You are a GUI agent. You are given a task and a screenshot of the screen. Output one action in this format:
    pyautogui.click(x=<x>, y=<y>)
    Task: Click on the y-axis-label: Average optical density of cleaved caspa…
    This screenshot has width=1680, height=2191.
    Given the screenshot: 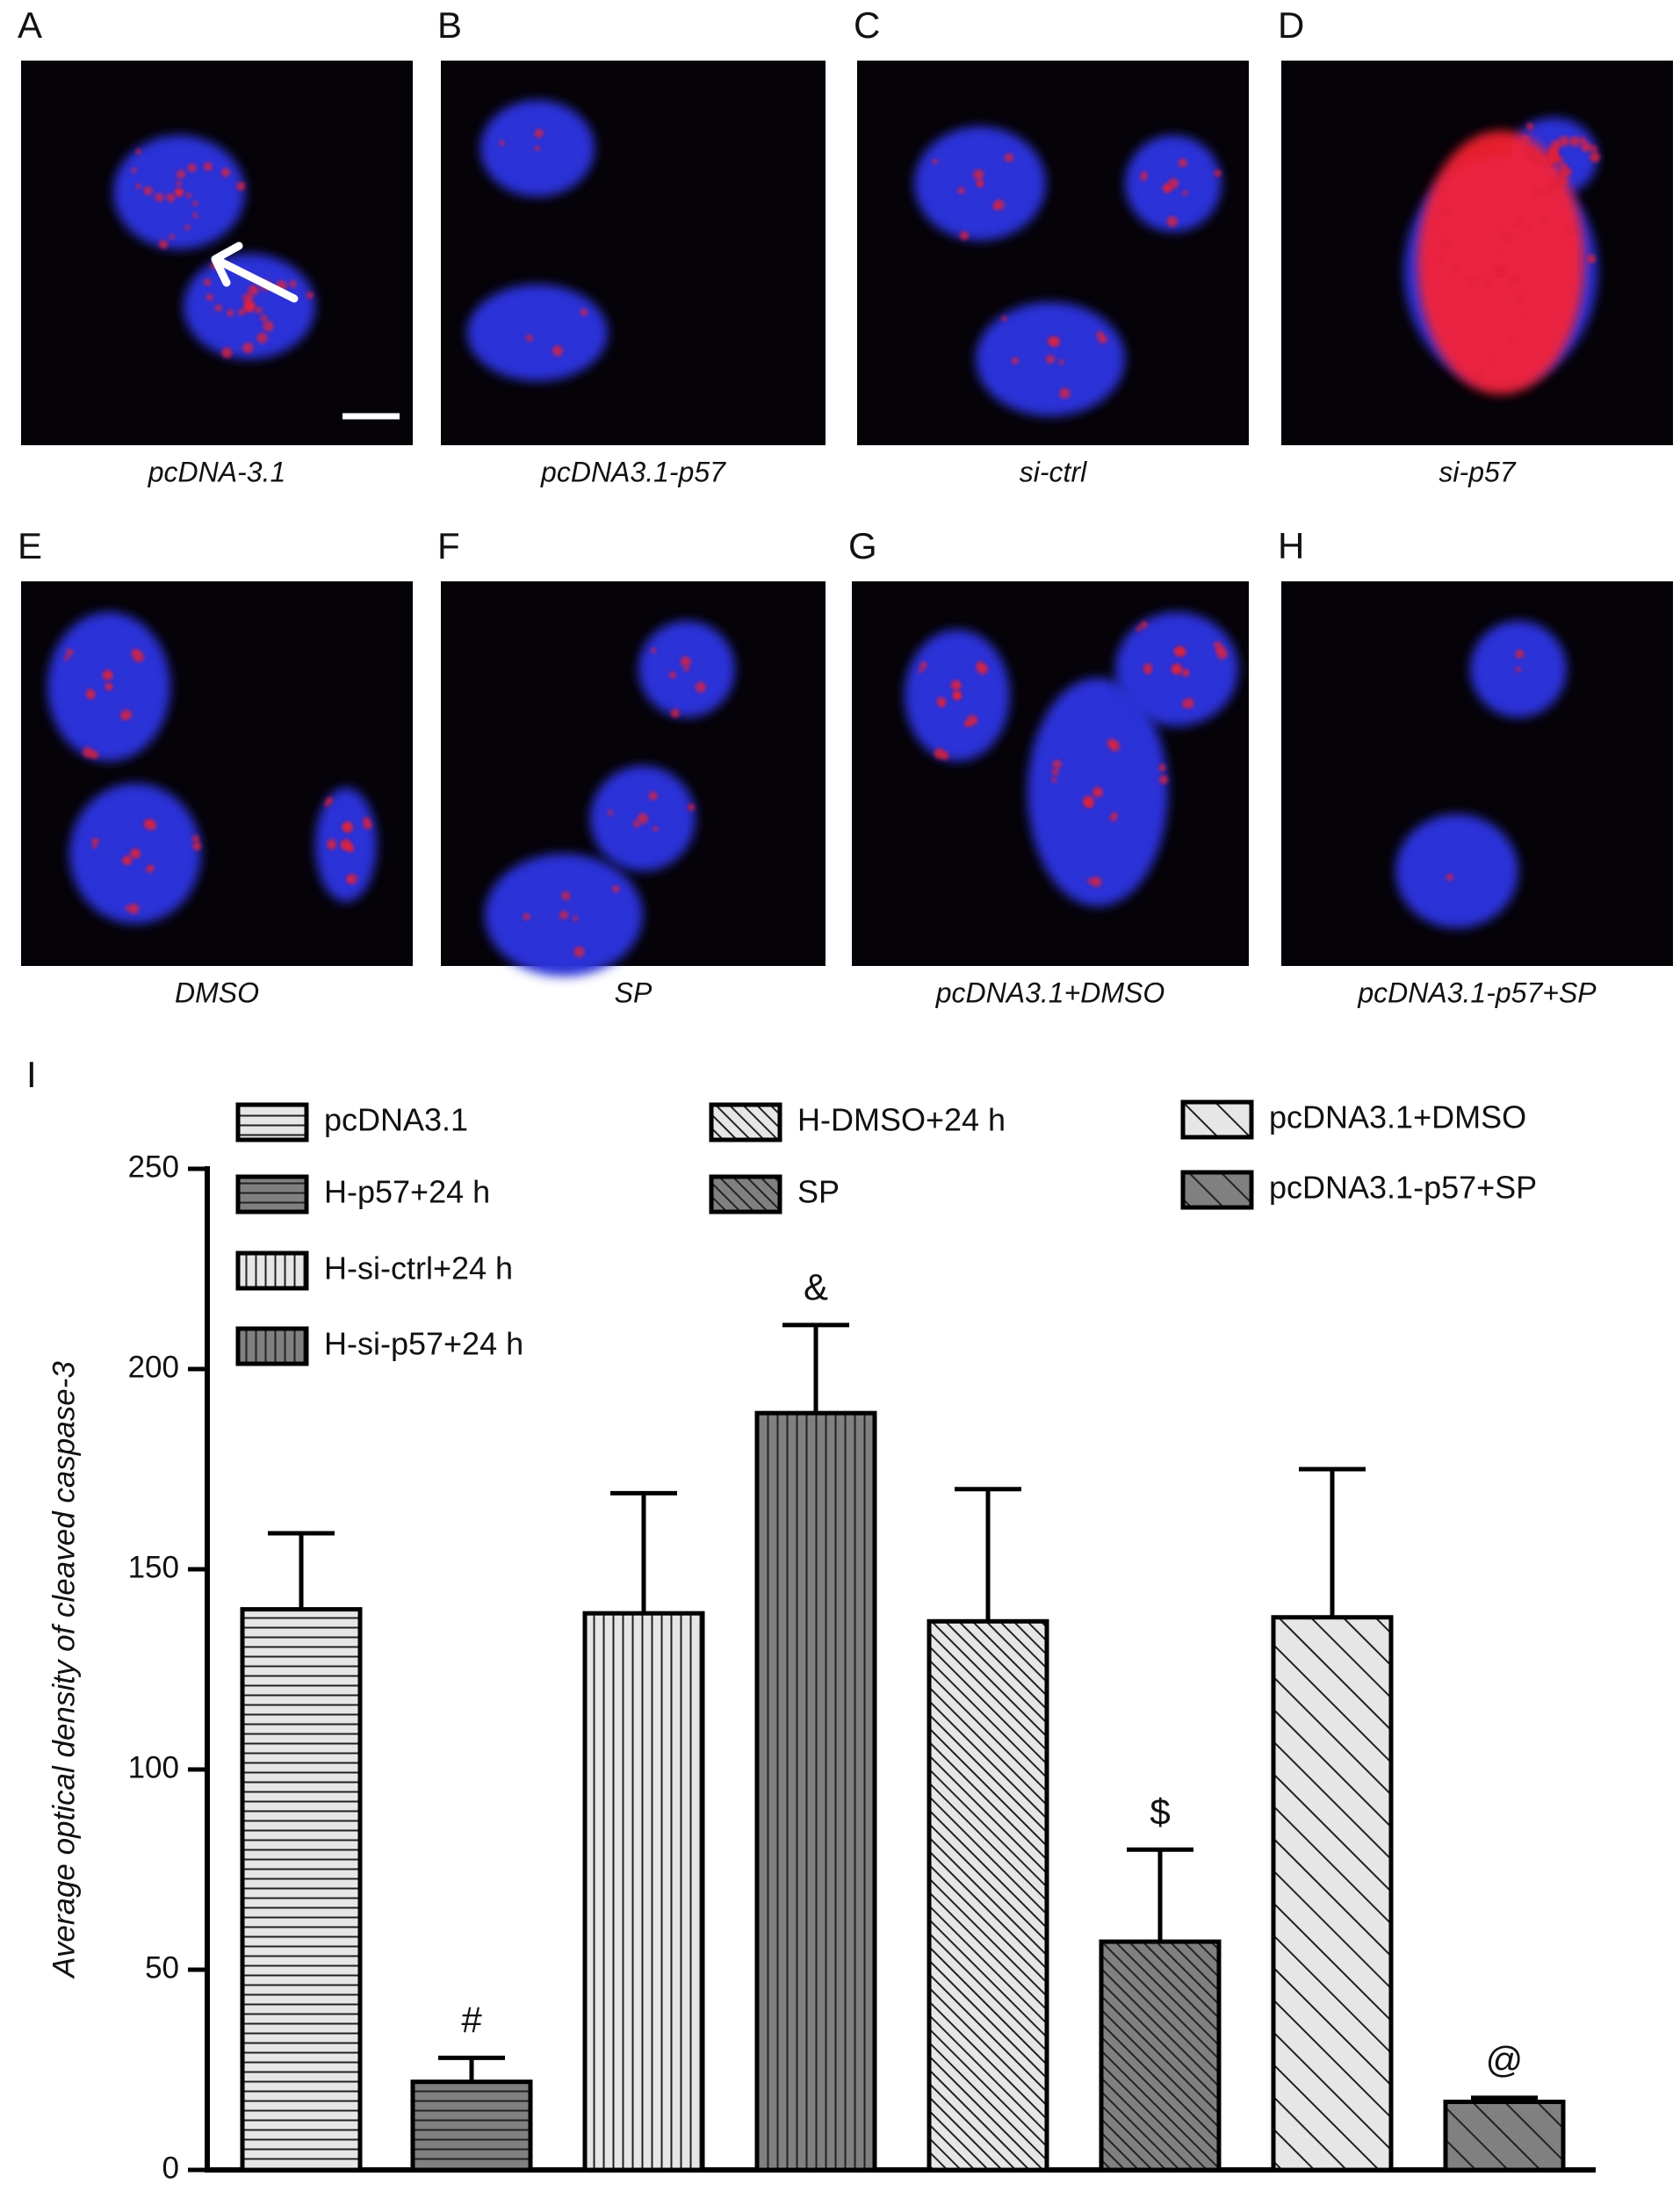 What is the action you would take?
    pyautogui.click(x=64, y=1670)
    